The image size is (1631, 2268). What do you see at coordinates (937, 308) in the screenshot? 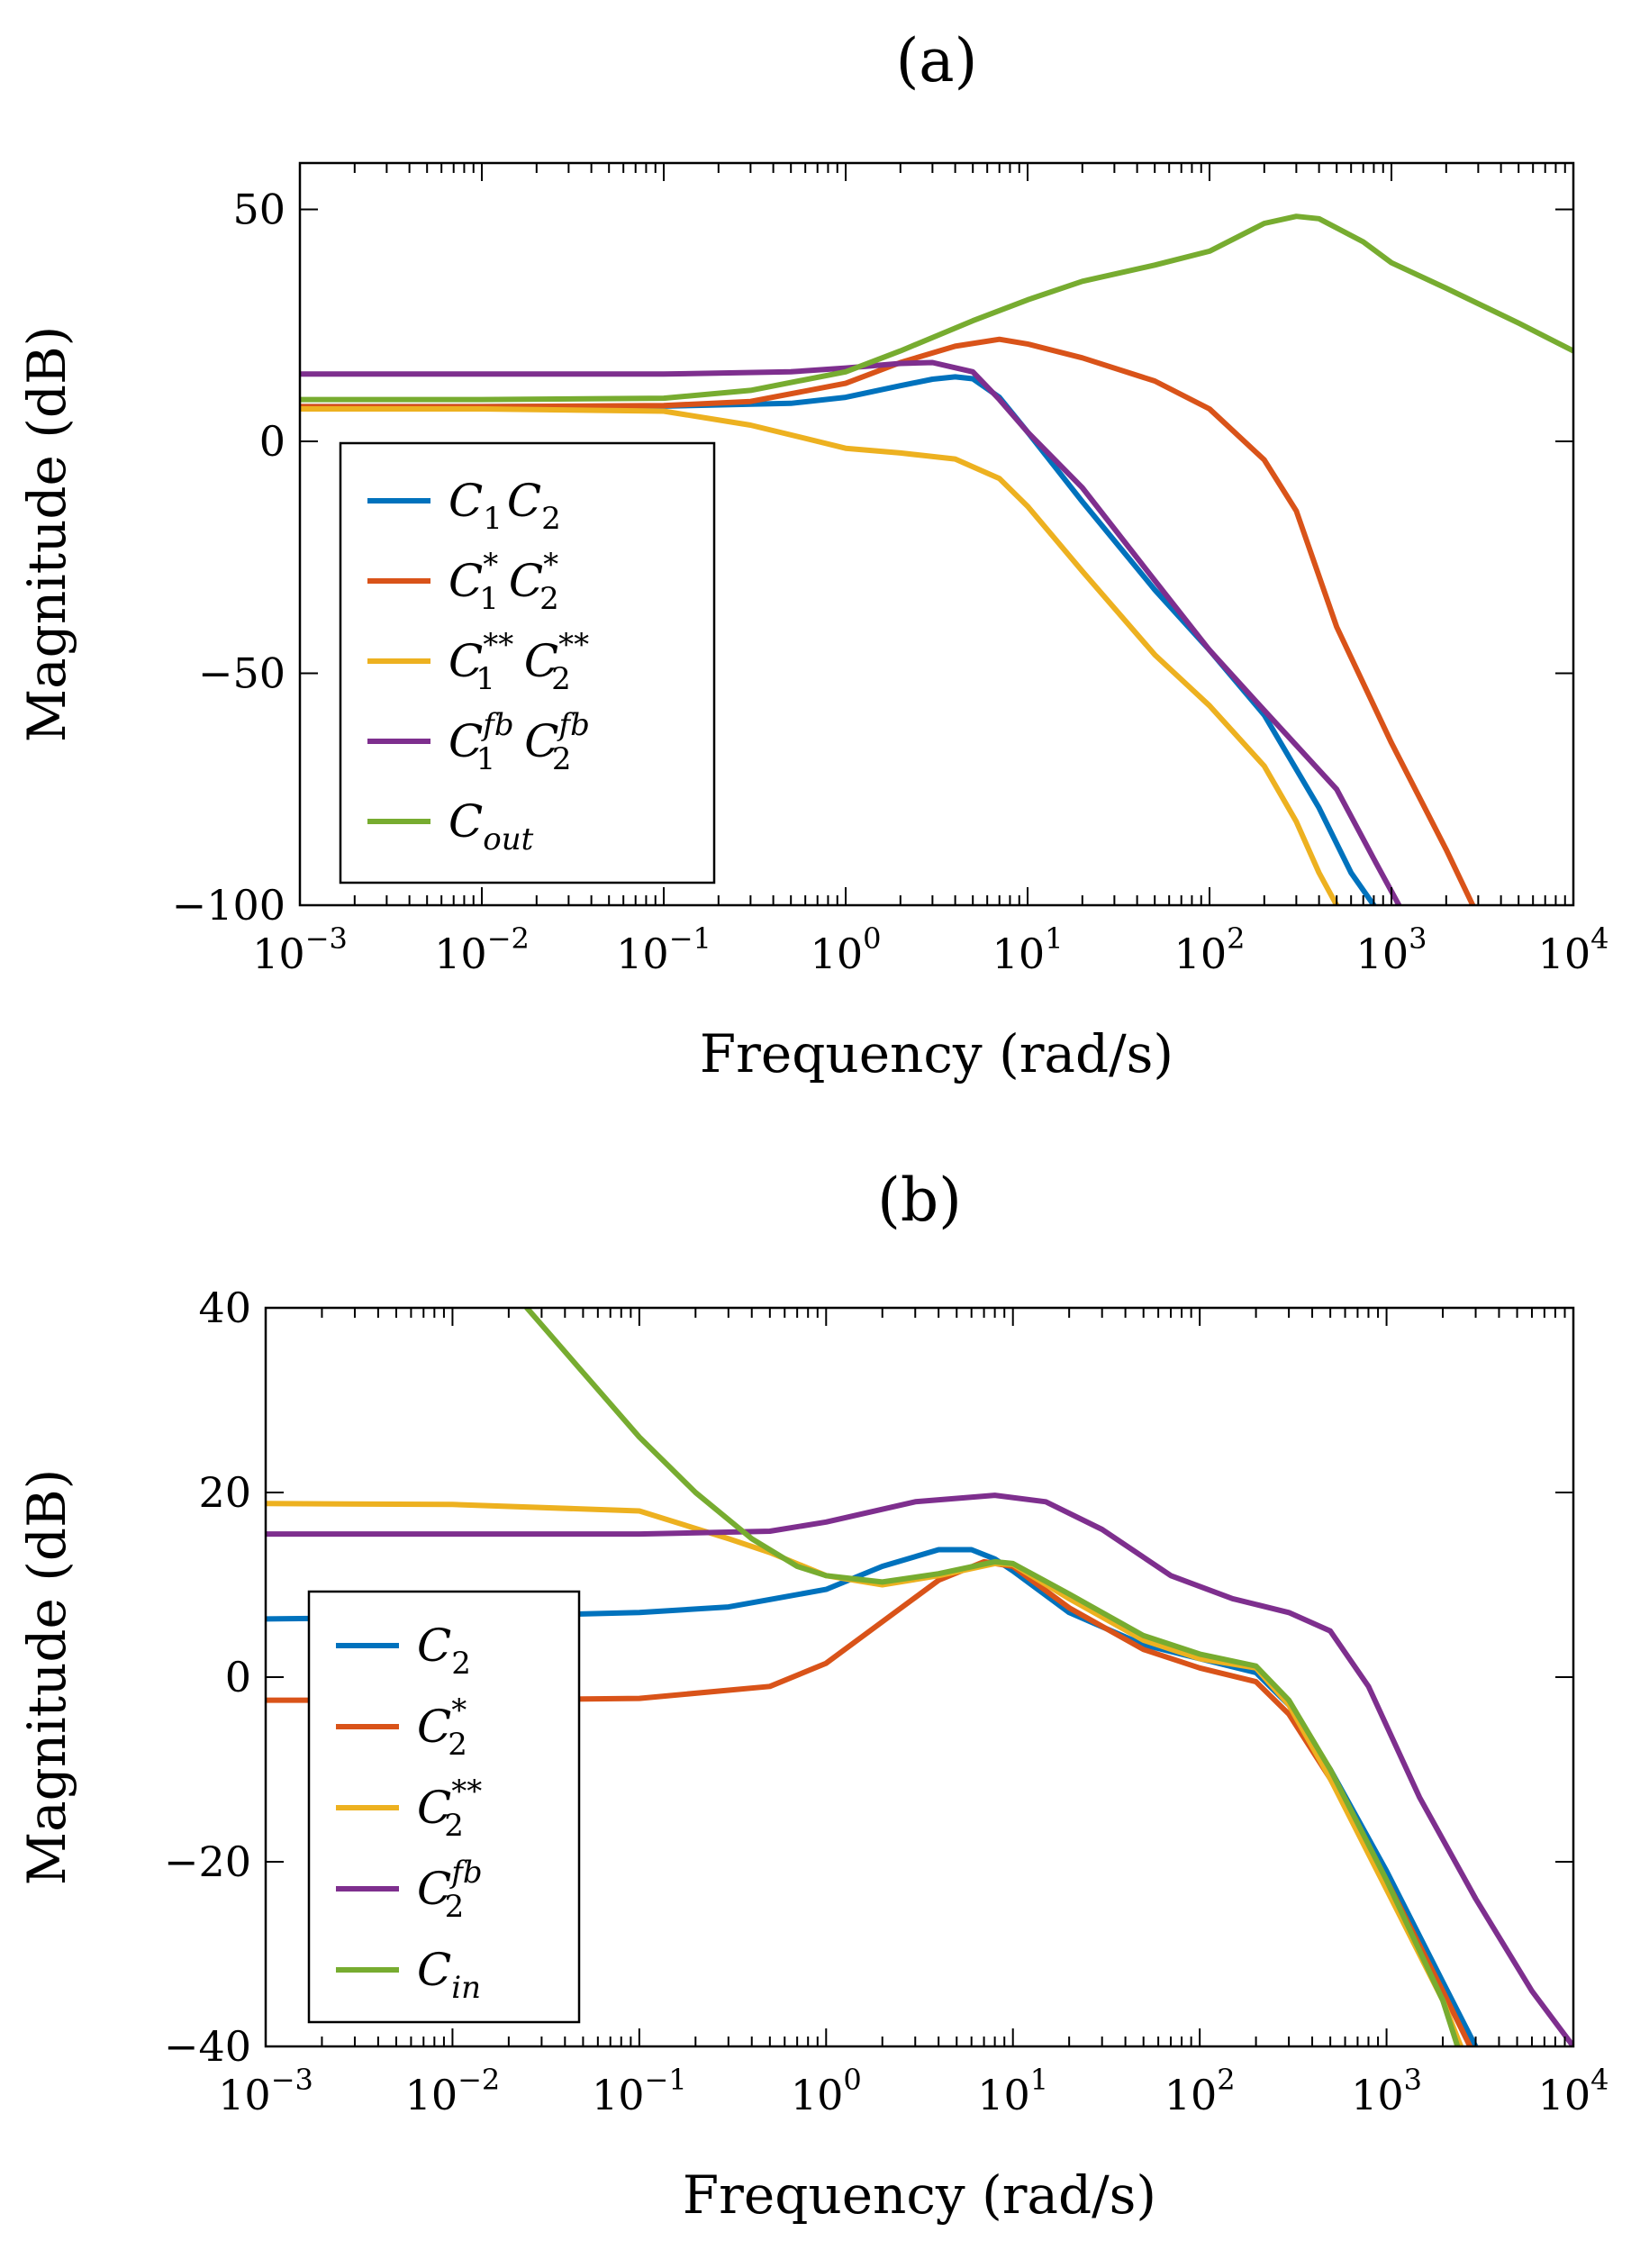
I see `series-line-Cout` at bounding box center [937, 308].